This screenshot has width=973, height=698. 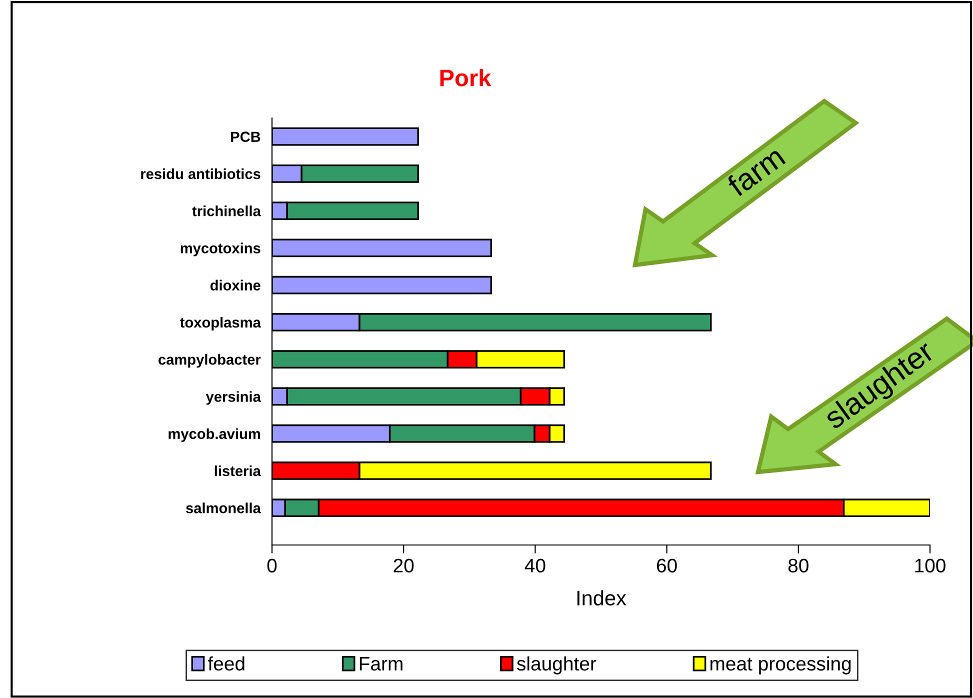 I want to click on x-tick-label: 60, so click(x=666, y=565).